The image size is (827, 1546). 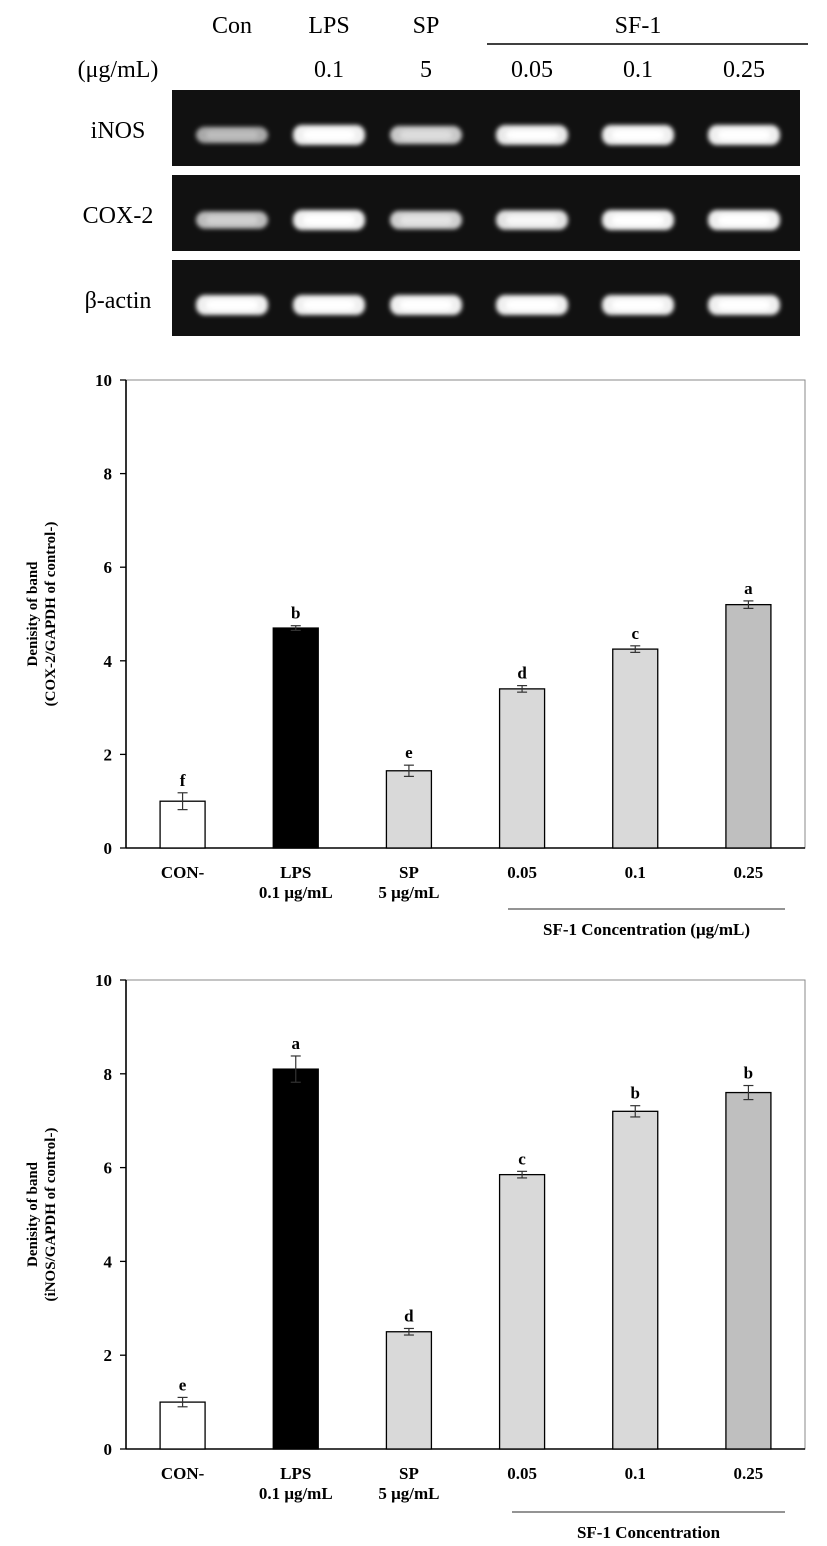 What do you see at coordinates (646, 929) in the screenshot?
I see `group-label: SF-1 Concentration (μg/mL)` at bounding box center [646, 929].